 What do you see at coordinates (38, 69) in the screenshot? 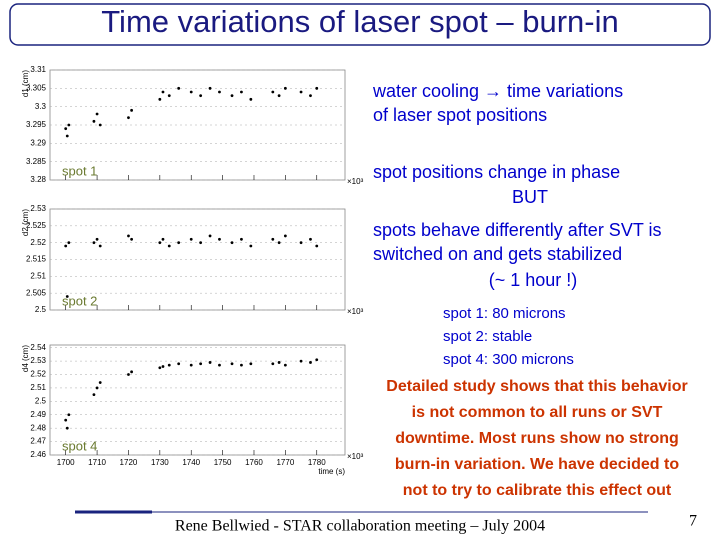
I see `y-tick-label: 3.31` at bounding box center [38, 69].